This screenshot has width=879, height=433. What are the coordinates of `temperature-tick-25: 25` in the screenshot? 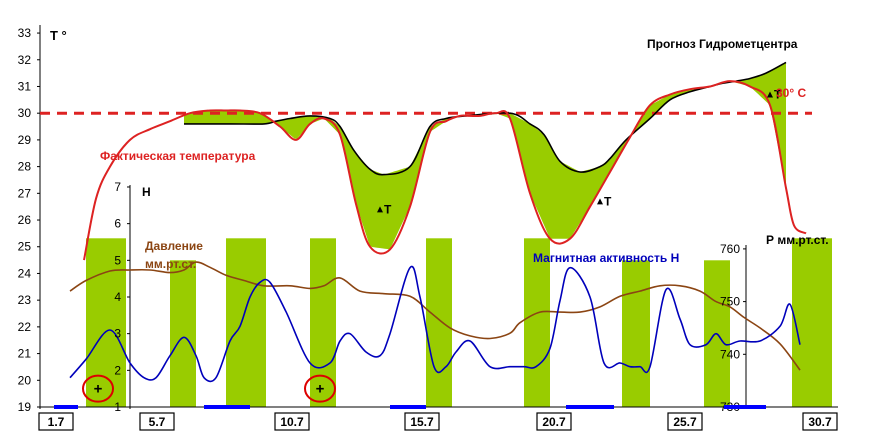 It's located at (25, 247).